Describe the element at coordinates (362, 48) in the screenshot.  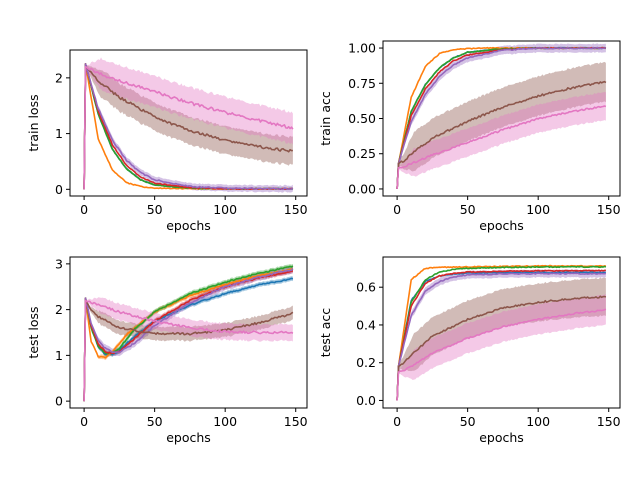
I see `y-tick-label: 1.00` at that location.